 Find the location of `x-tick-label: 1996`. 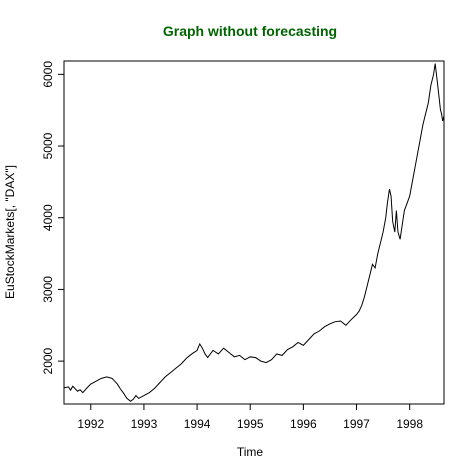

x-tick-label: 1996 is located at coordinates (303, 424).